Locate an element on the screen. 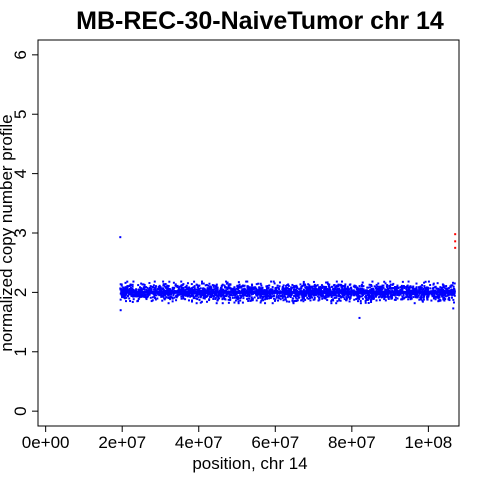 Image resolution: width=480 pixels, height=480 pixels. y-tick-label: 1 is located at coordinates (20, 351).